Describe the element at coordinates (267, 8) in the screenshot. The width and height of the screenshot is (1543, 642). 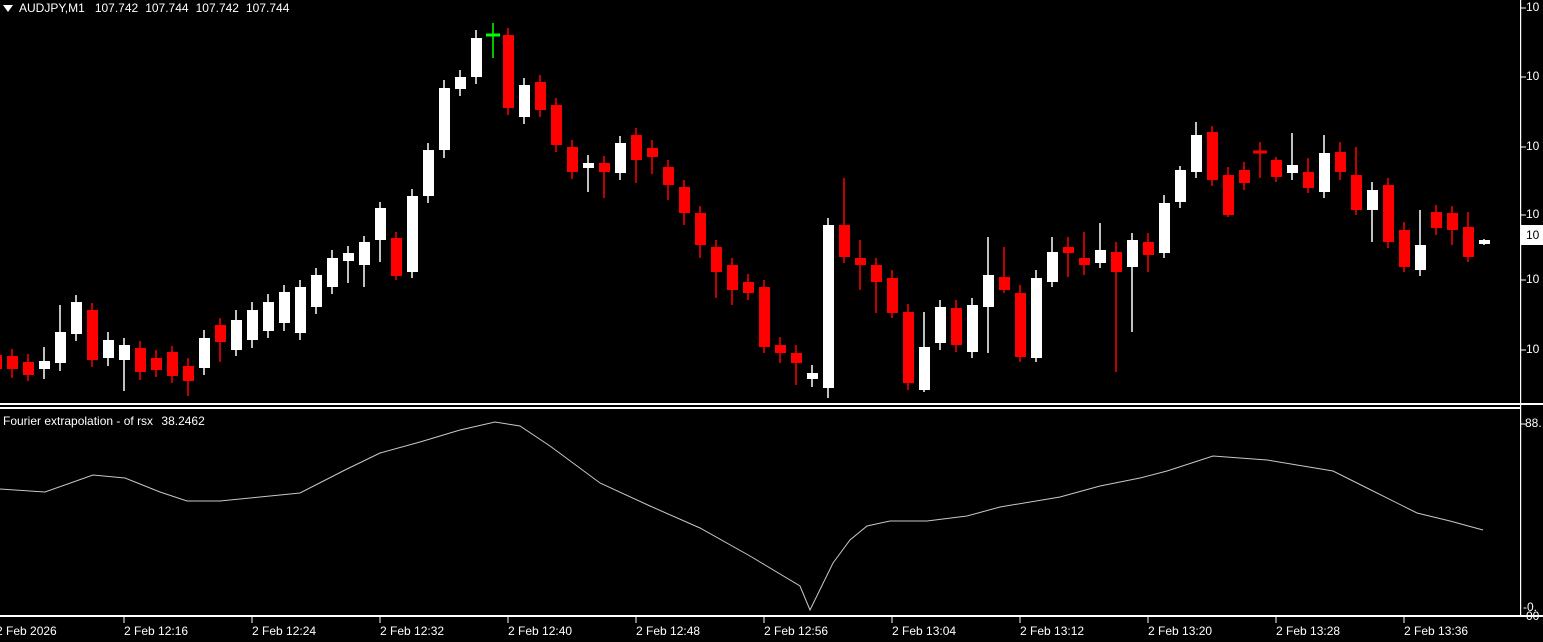
I see `quote-value: 107.744` at that location.